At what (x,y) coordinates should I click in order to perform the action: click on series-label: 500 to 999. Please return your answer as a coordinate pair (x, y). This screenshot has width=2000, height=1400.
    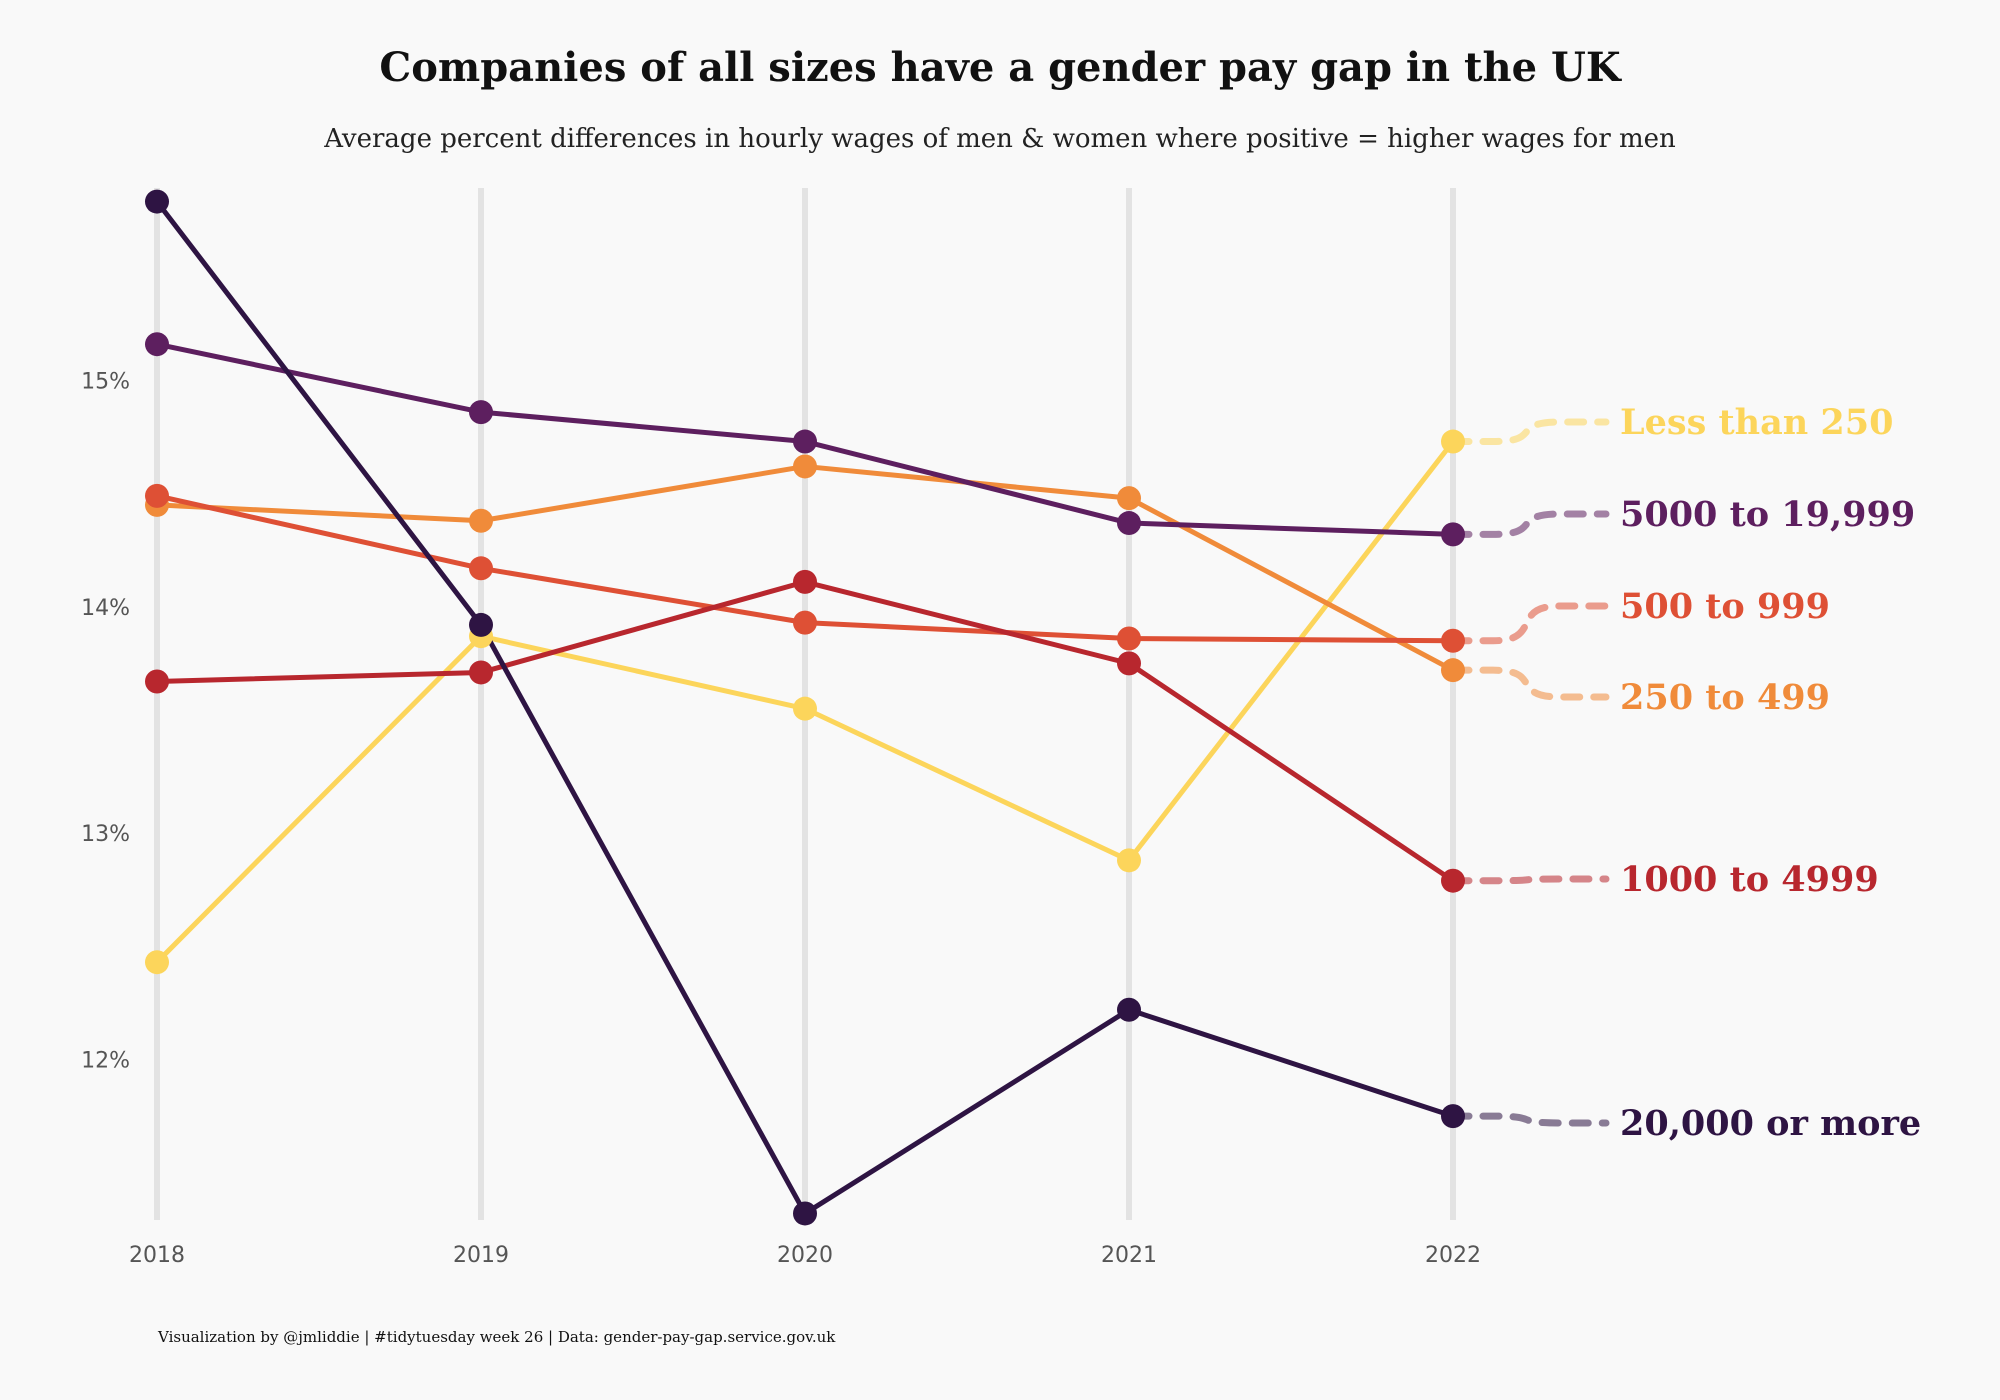
    Looking at the image, I should click on (1725, 606).